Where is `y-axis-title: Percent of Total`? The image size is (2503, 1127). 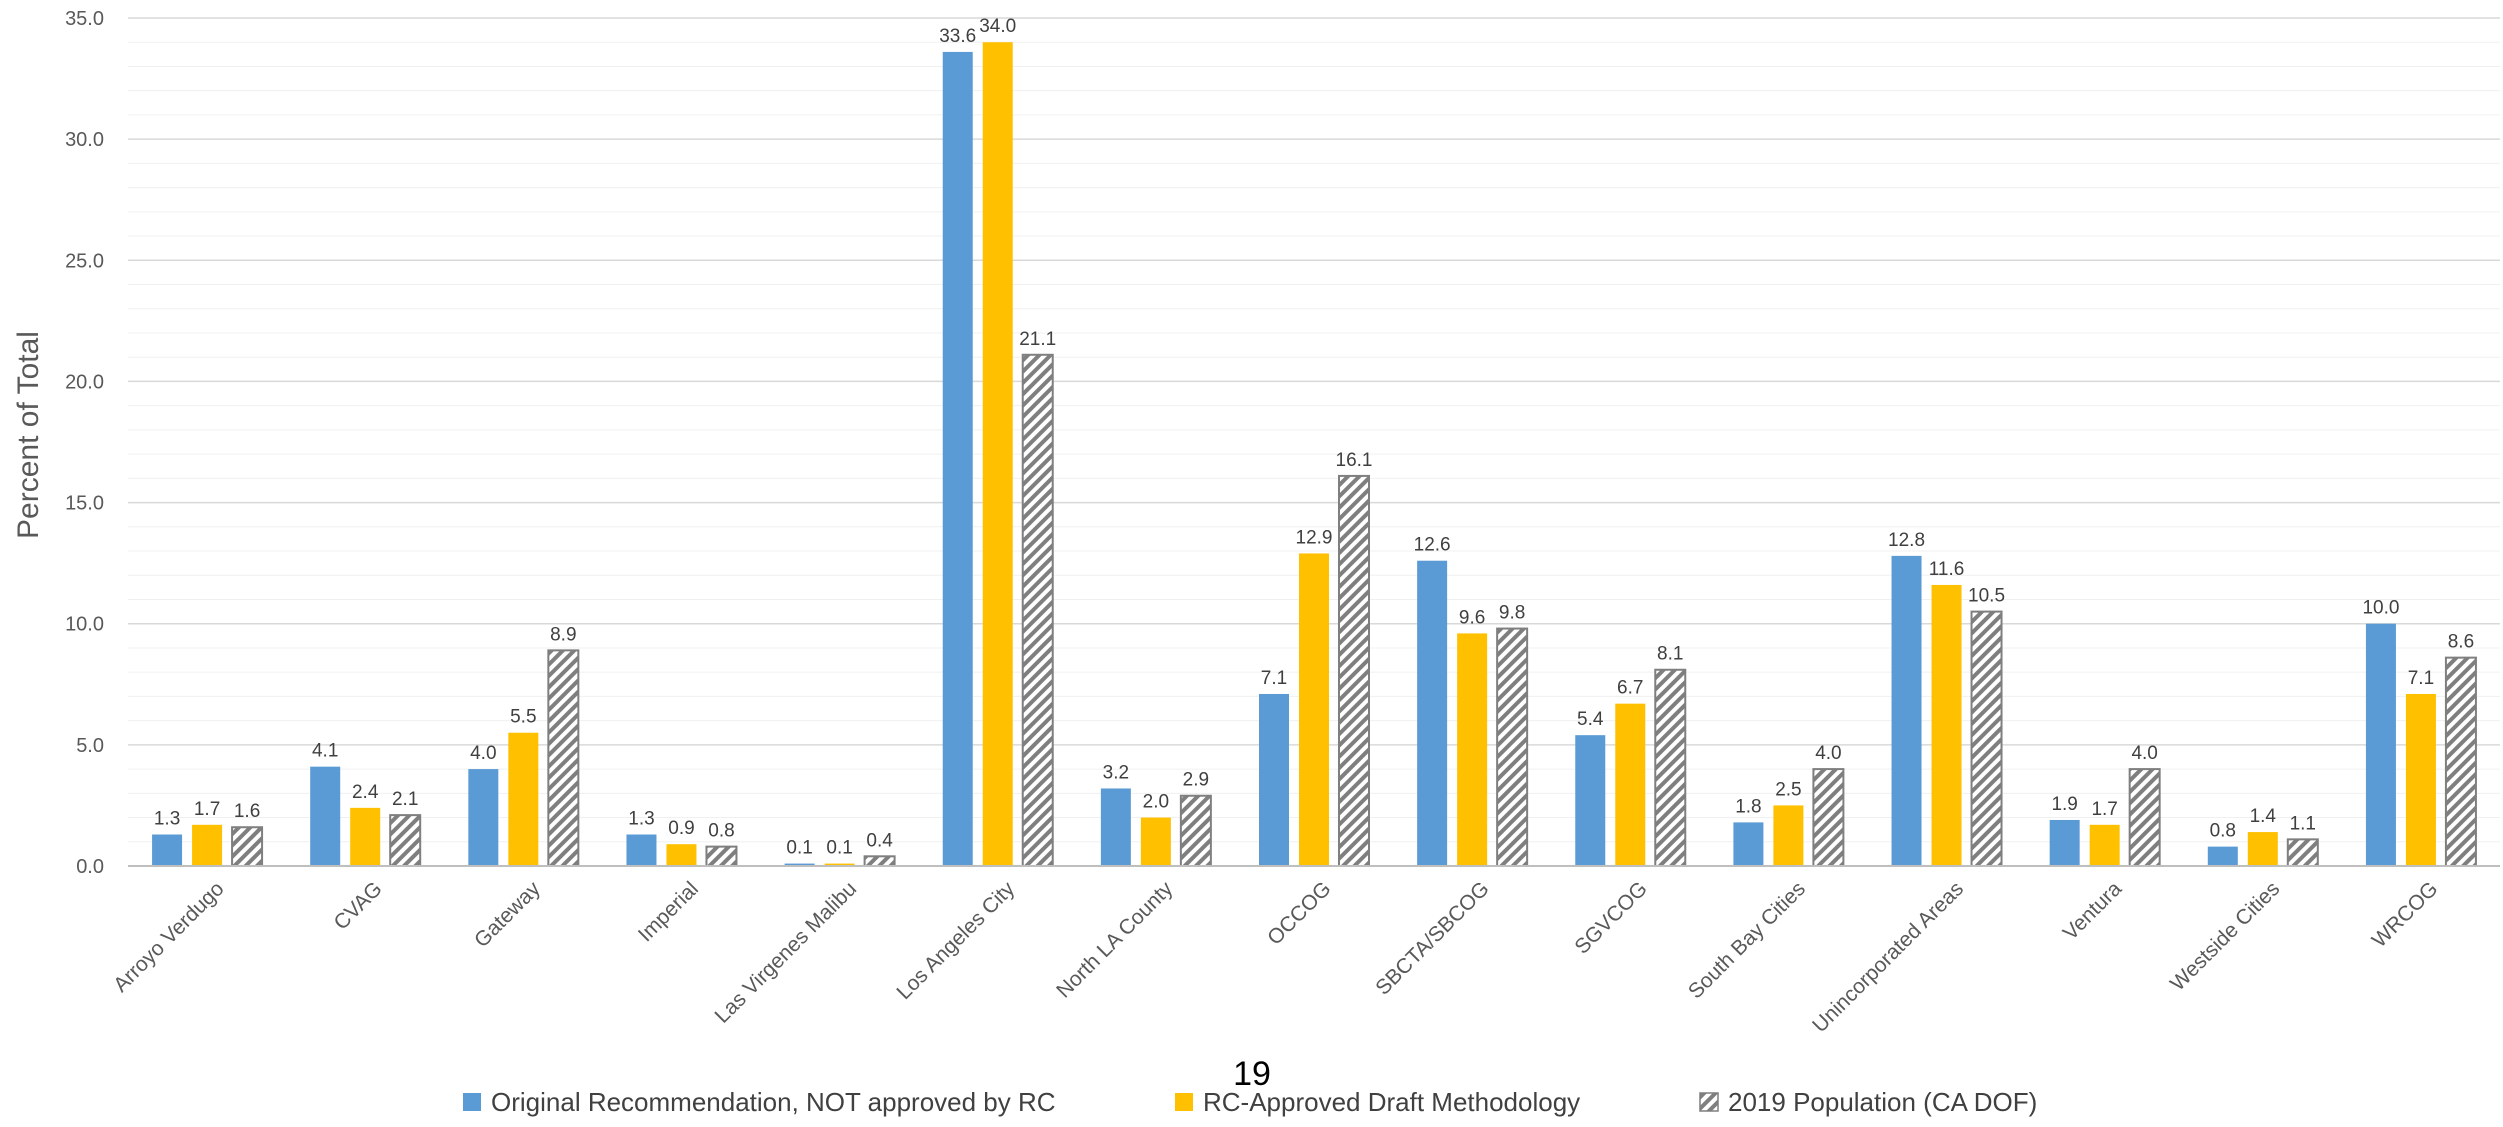 y-axis-title: Percent of Total is located at coordinates (28, 435).